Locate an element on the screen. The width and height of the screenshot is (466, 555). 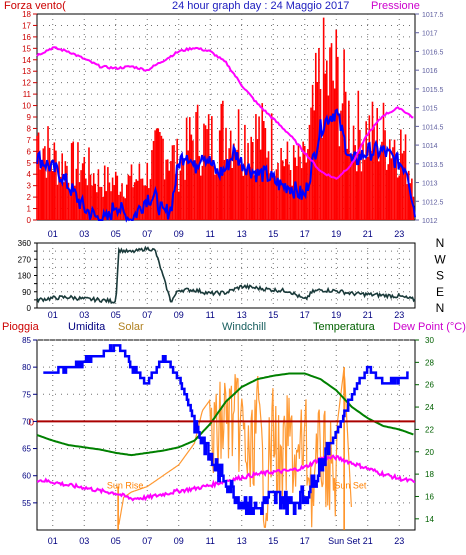
wind-axis-tick-label: 1 is located at coordinates (29, 209).